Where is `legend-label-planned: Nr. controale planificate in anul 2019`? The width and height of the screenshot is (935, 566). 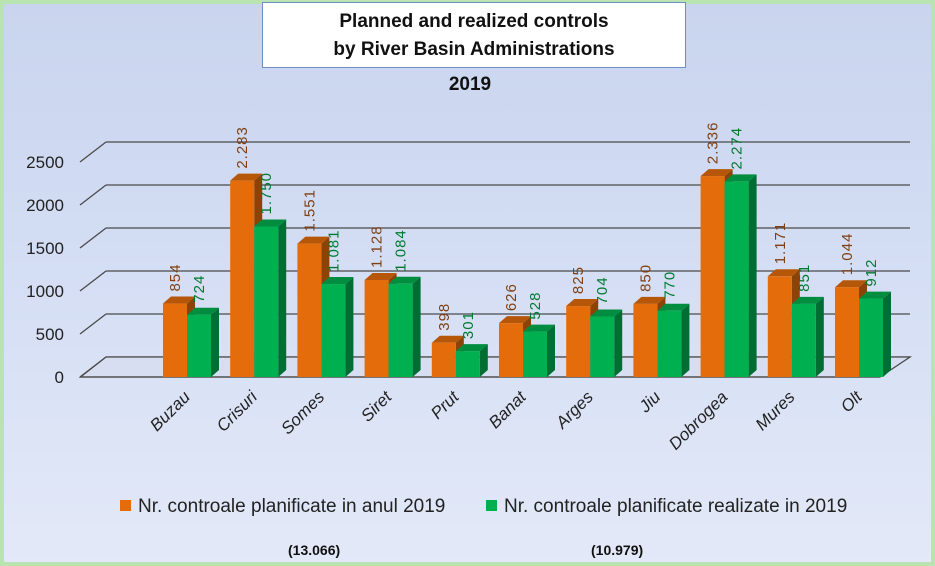 legend-label-planned: Nr. controale planificate in anul 2019 is located at coordinates (292, 506).